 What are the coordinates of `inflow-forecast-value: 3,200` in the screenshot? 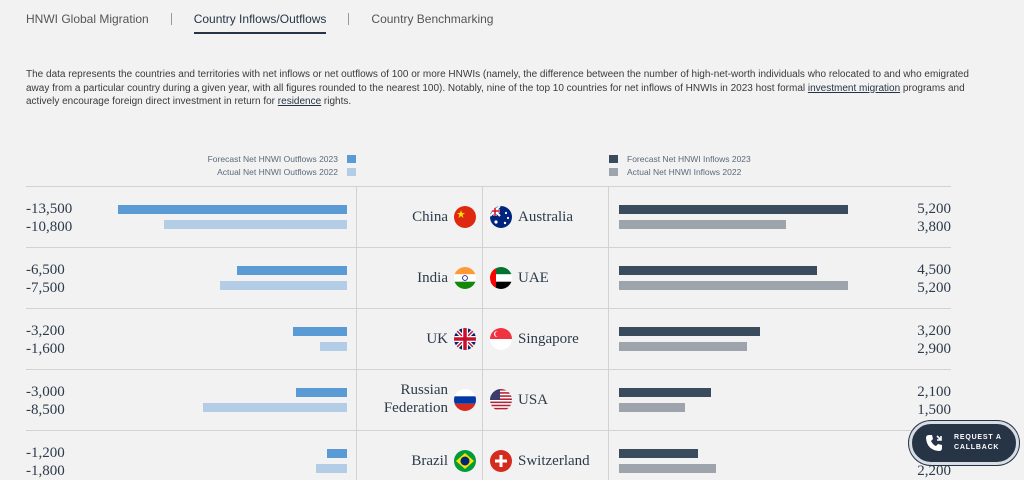 It's located at (934, 331).